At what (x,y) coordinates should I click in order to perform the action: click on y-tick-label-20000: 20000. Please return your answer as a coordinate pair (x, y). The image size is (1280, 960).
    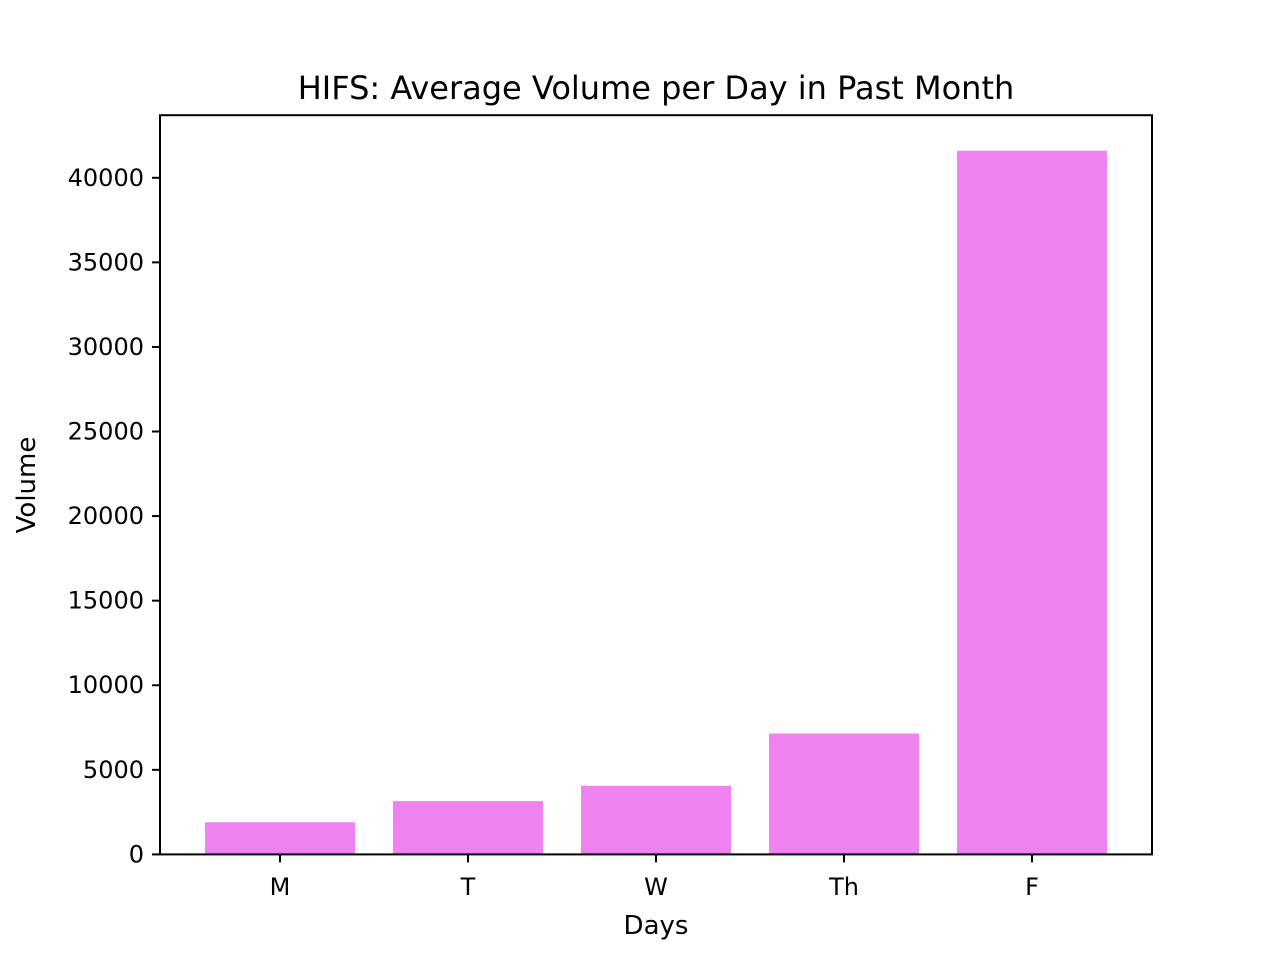
    Looking at the image, I should click on (106, 516).